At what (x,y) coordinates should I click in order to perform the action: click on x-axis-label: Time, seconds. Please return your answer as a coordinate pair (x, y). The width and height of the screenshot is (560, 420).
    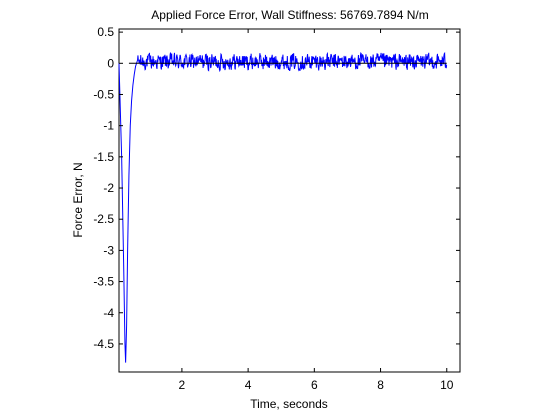
    Looking at the image, I should click on (289, 404).